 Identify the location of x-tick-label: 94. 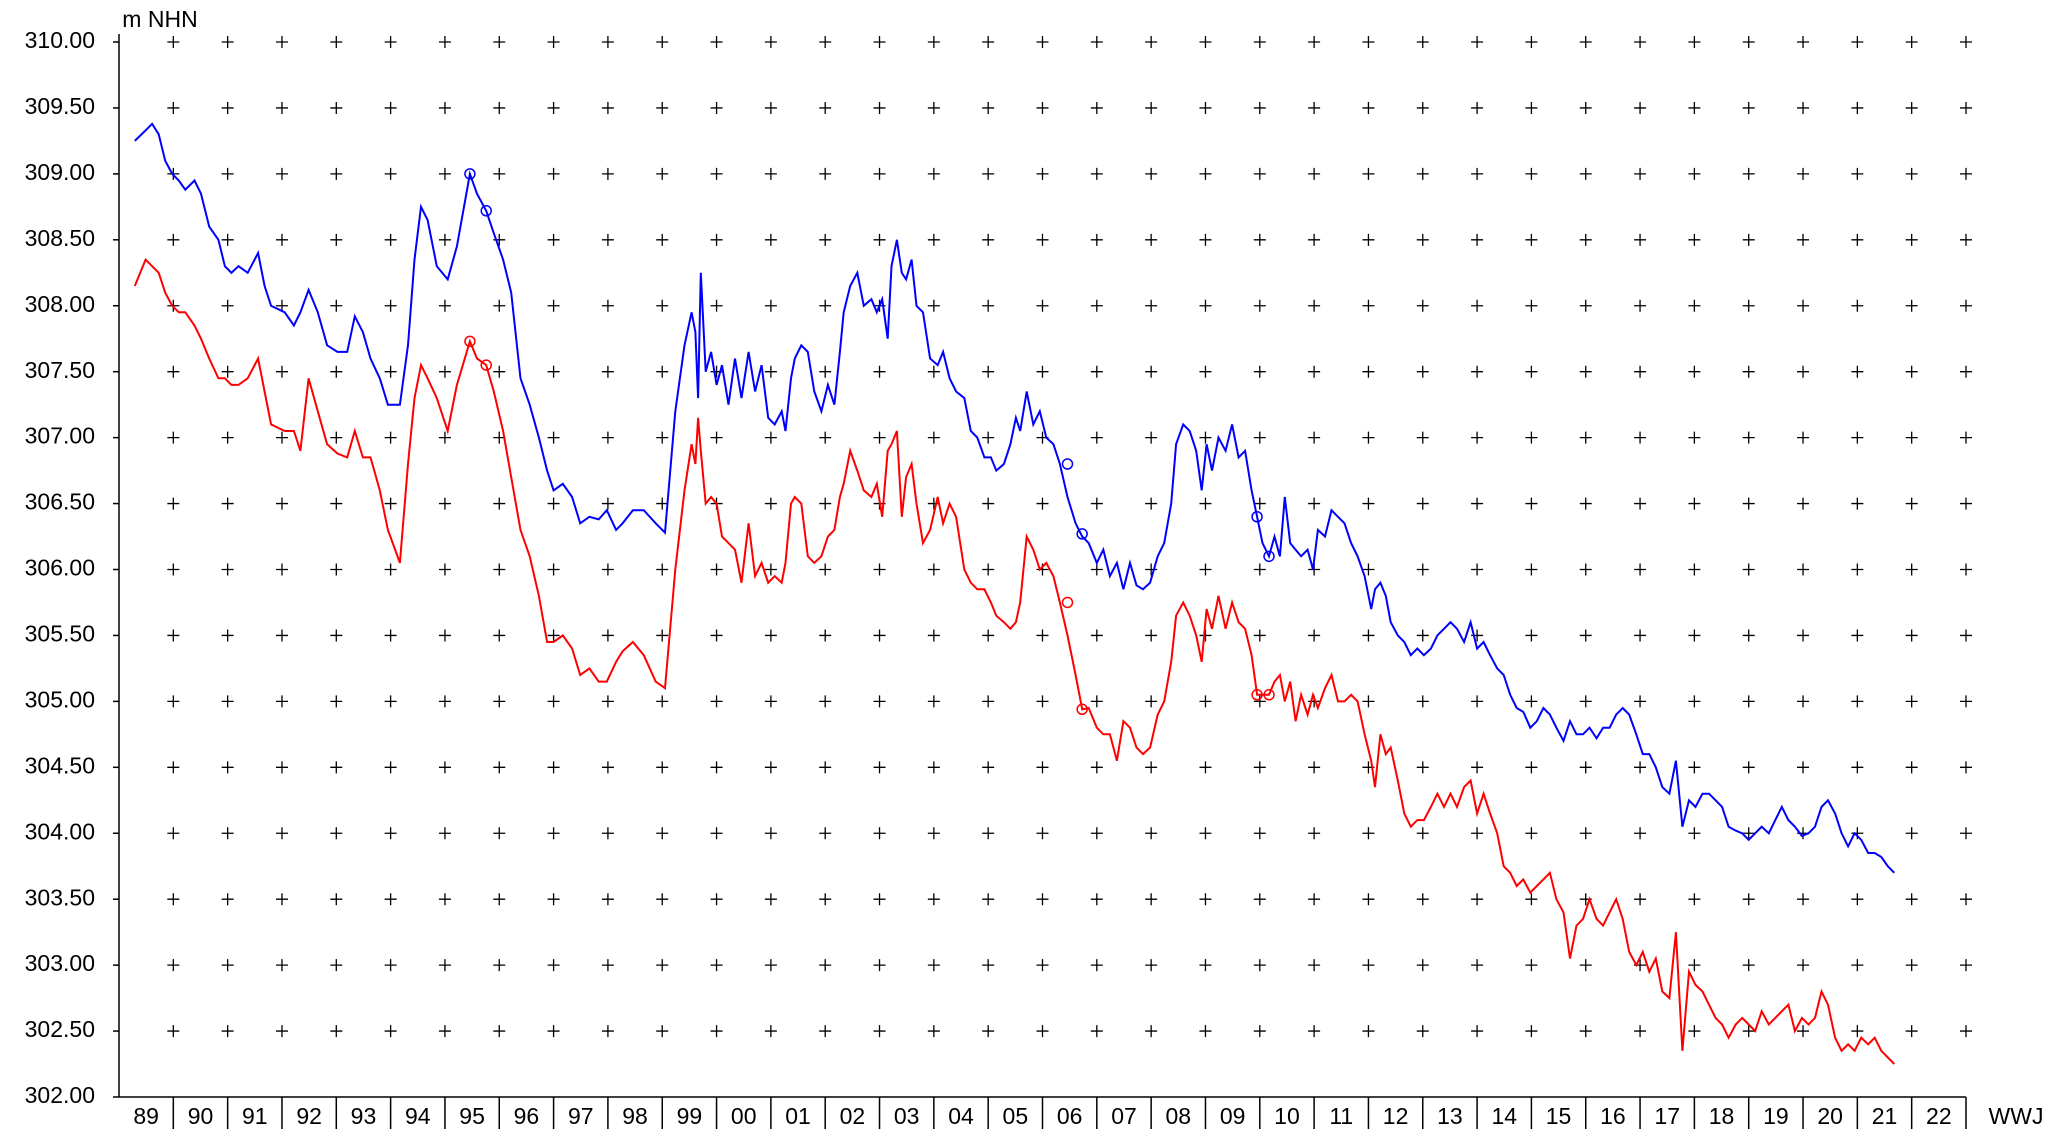
(418, 1116).